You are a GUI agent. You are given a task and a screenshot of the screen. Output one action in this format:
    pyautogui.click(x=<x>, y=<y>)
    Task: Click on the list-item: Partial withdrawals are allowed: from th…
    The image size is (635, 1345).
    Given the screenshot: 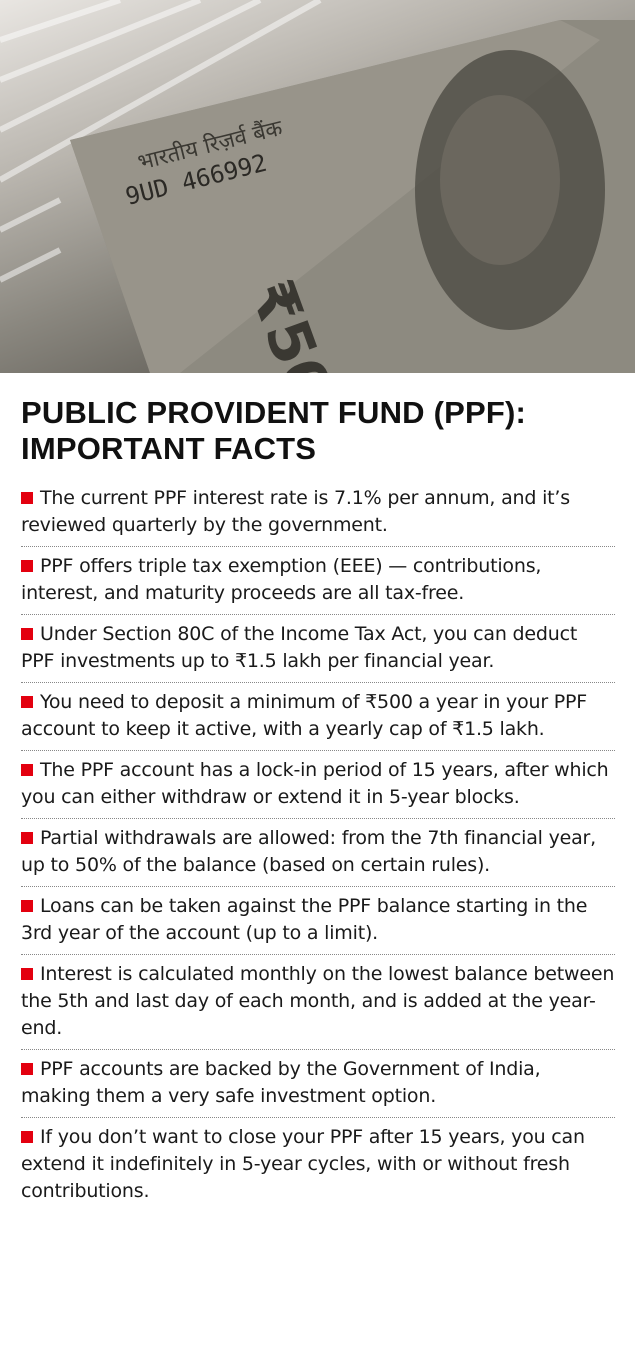 What is the action you would take?
    pyautogui.click(x=318, y=856)
    